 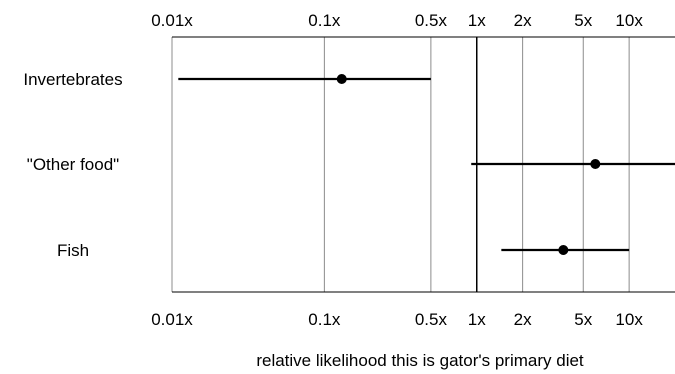 What do you see at coordinates (431, 20) in the screenshot?
I see `tick-label-top: 0.5x` at bounding box center [431, 20].